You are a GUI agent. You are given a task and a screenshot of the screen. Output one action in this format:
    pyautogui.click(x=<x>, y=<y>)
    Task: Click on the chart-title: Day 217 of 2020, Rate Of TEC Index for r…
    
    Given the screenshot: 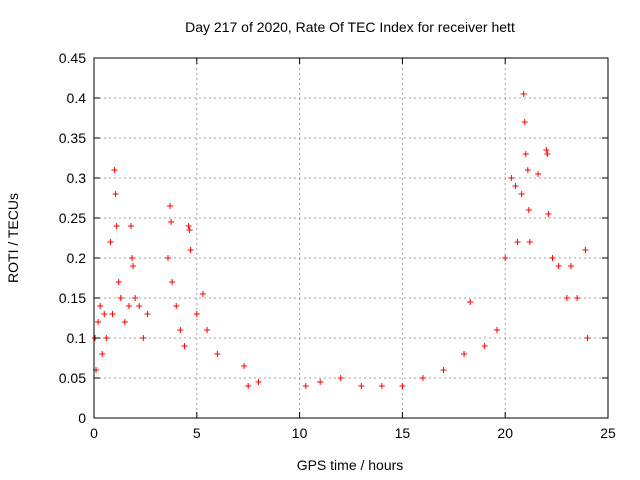 What is the action you would take?
    pyautogui.click(x=350, y=27)
    